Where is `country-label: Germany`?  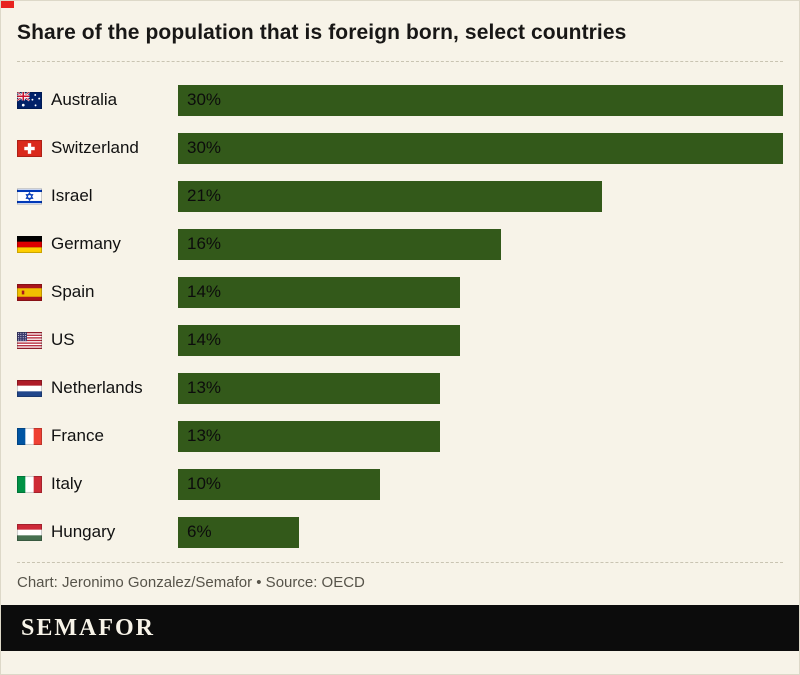 country-label: Germany is located at coordinates (86, 243).